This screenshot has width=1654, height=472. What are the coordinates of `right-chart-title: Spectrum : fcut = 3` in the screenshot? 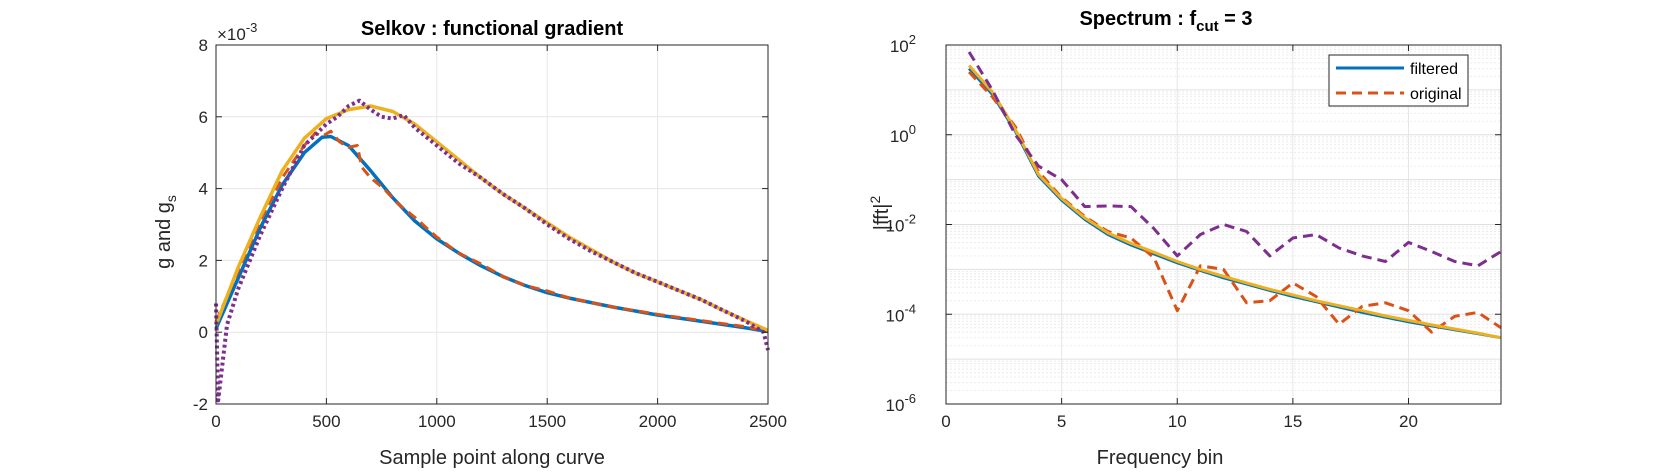 It's located at (1165, 21).